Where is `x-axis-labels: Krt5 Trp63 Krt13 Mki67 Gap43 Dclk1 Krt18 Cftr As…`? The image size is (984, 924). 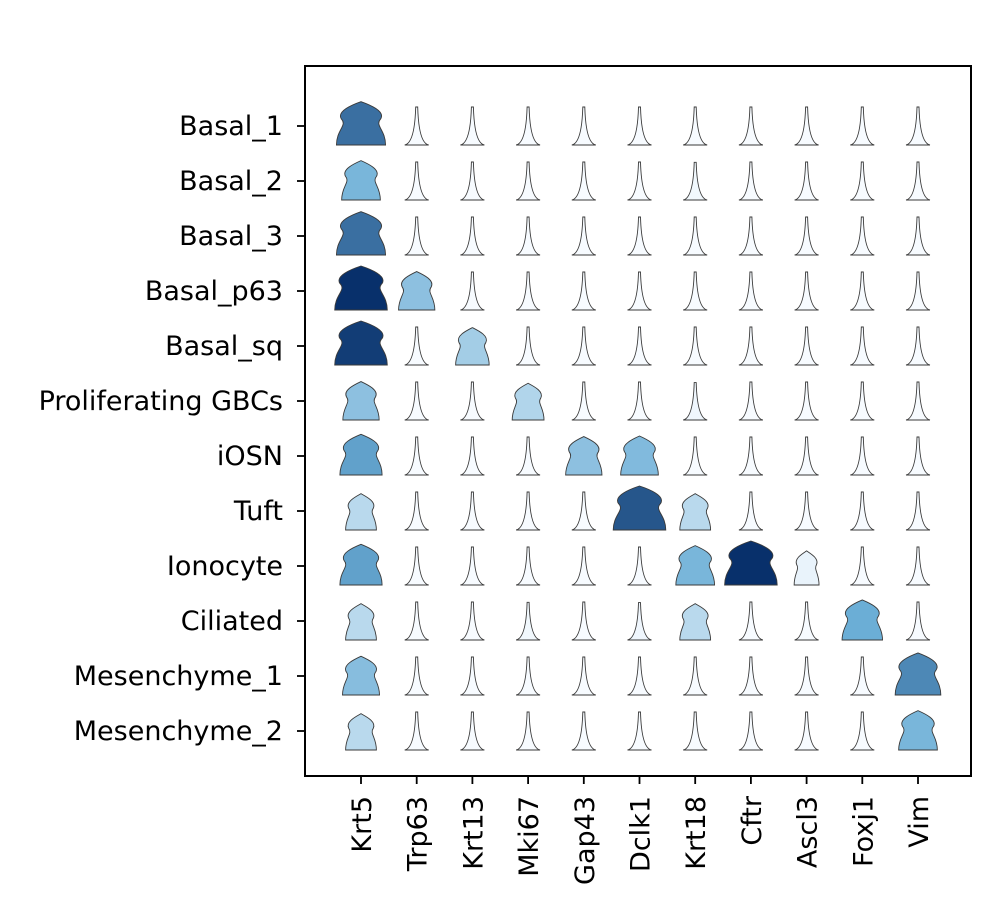
x-axis-labels: Krt5 Trp63 Krt13 Mki67 Gap43 Dclk1 Krt18 Cftr As… is located at coordinates (641, 840).